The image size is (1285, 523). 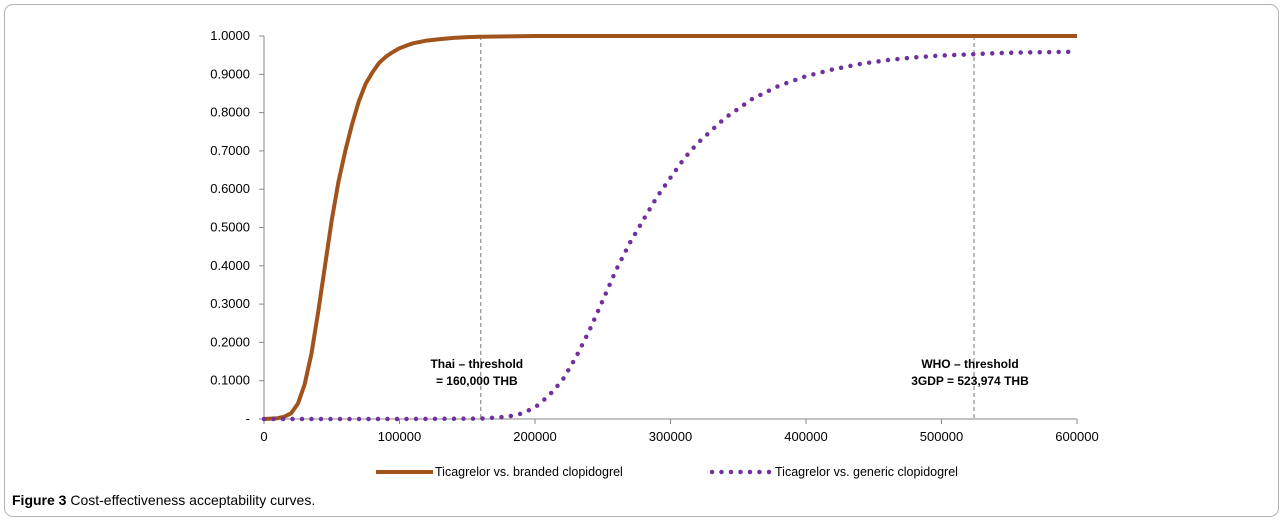 What do you see at coordinates (248, 418) in the screenshot?
I see `y-tick-label: -` at bounding box center [248, 418].